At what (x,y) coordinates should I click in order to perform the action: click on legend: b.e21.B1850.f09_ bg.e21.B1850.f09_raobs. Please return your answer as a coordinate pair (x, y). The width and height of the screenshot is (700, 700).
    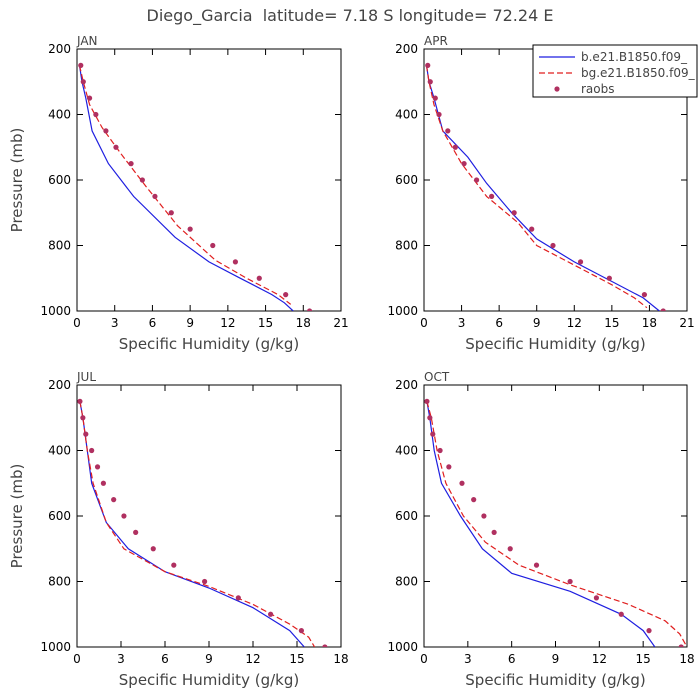
    Looking at the image, I should click on (615, 71).